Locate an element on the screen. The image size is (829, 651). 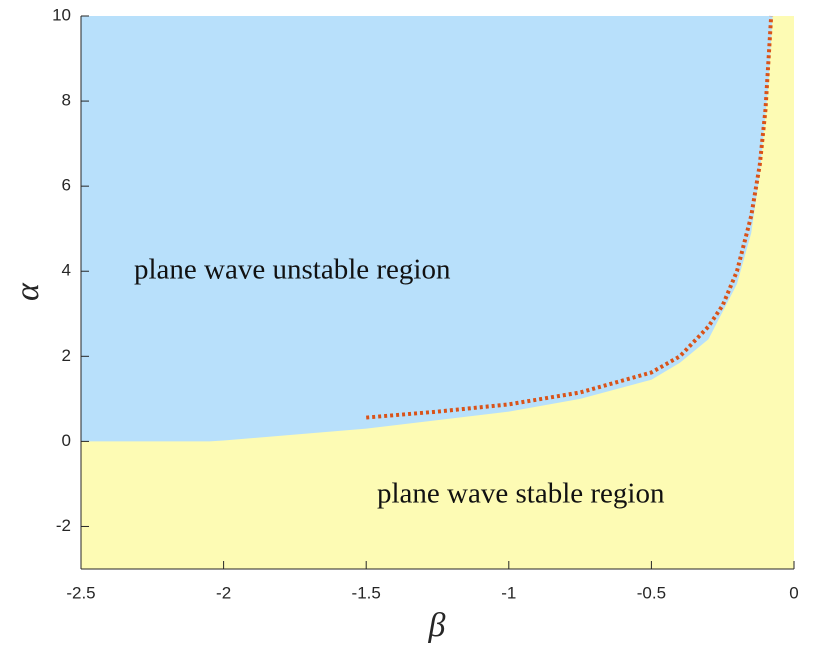
x-tick-label: -2.5 is located at coordinates (80, 592).